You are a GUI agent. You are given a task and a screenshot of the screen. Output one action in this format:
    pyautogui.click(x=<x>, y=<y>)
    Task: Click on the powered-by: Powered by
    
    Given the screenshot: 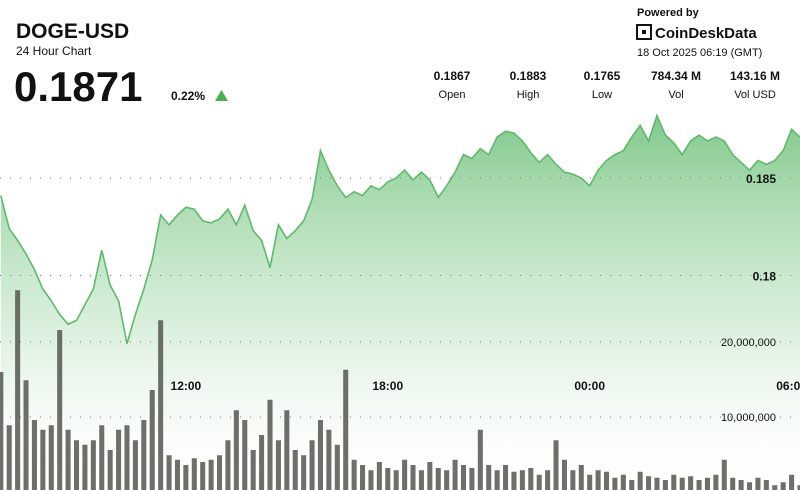 What is the action you would take?
    pyautogui.click(x=668, y=13)
    